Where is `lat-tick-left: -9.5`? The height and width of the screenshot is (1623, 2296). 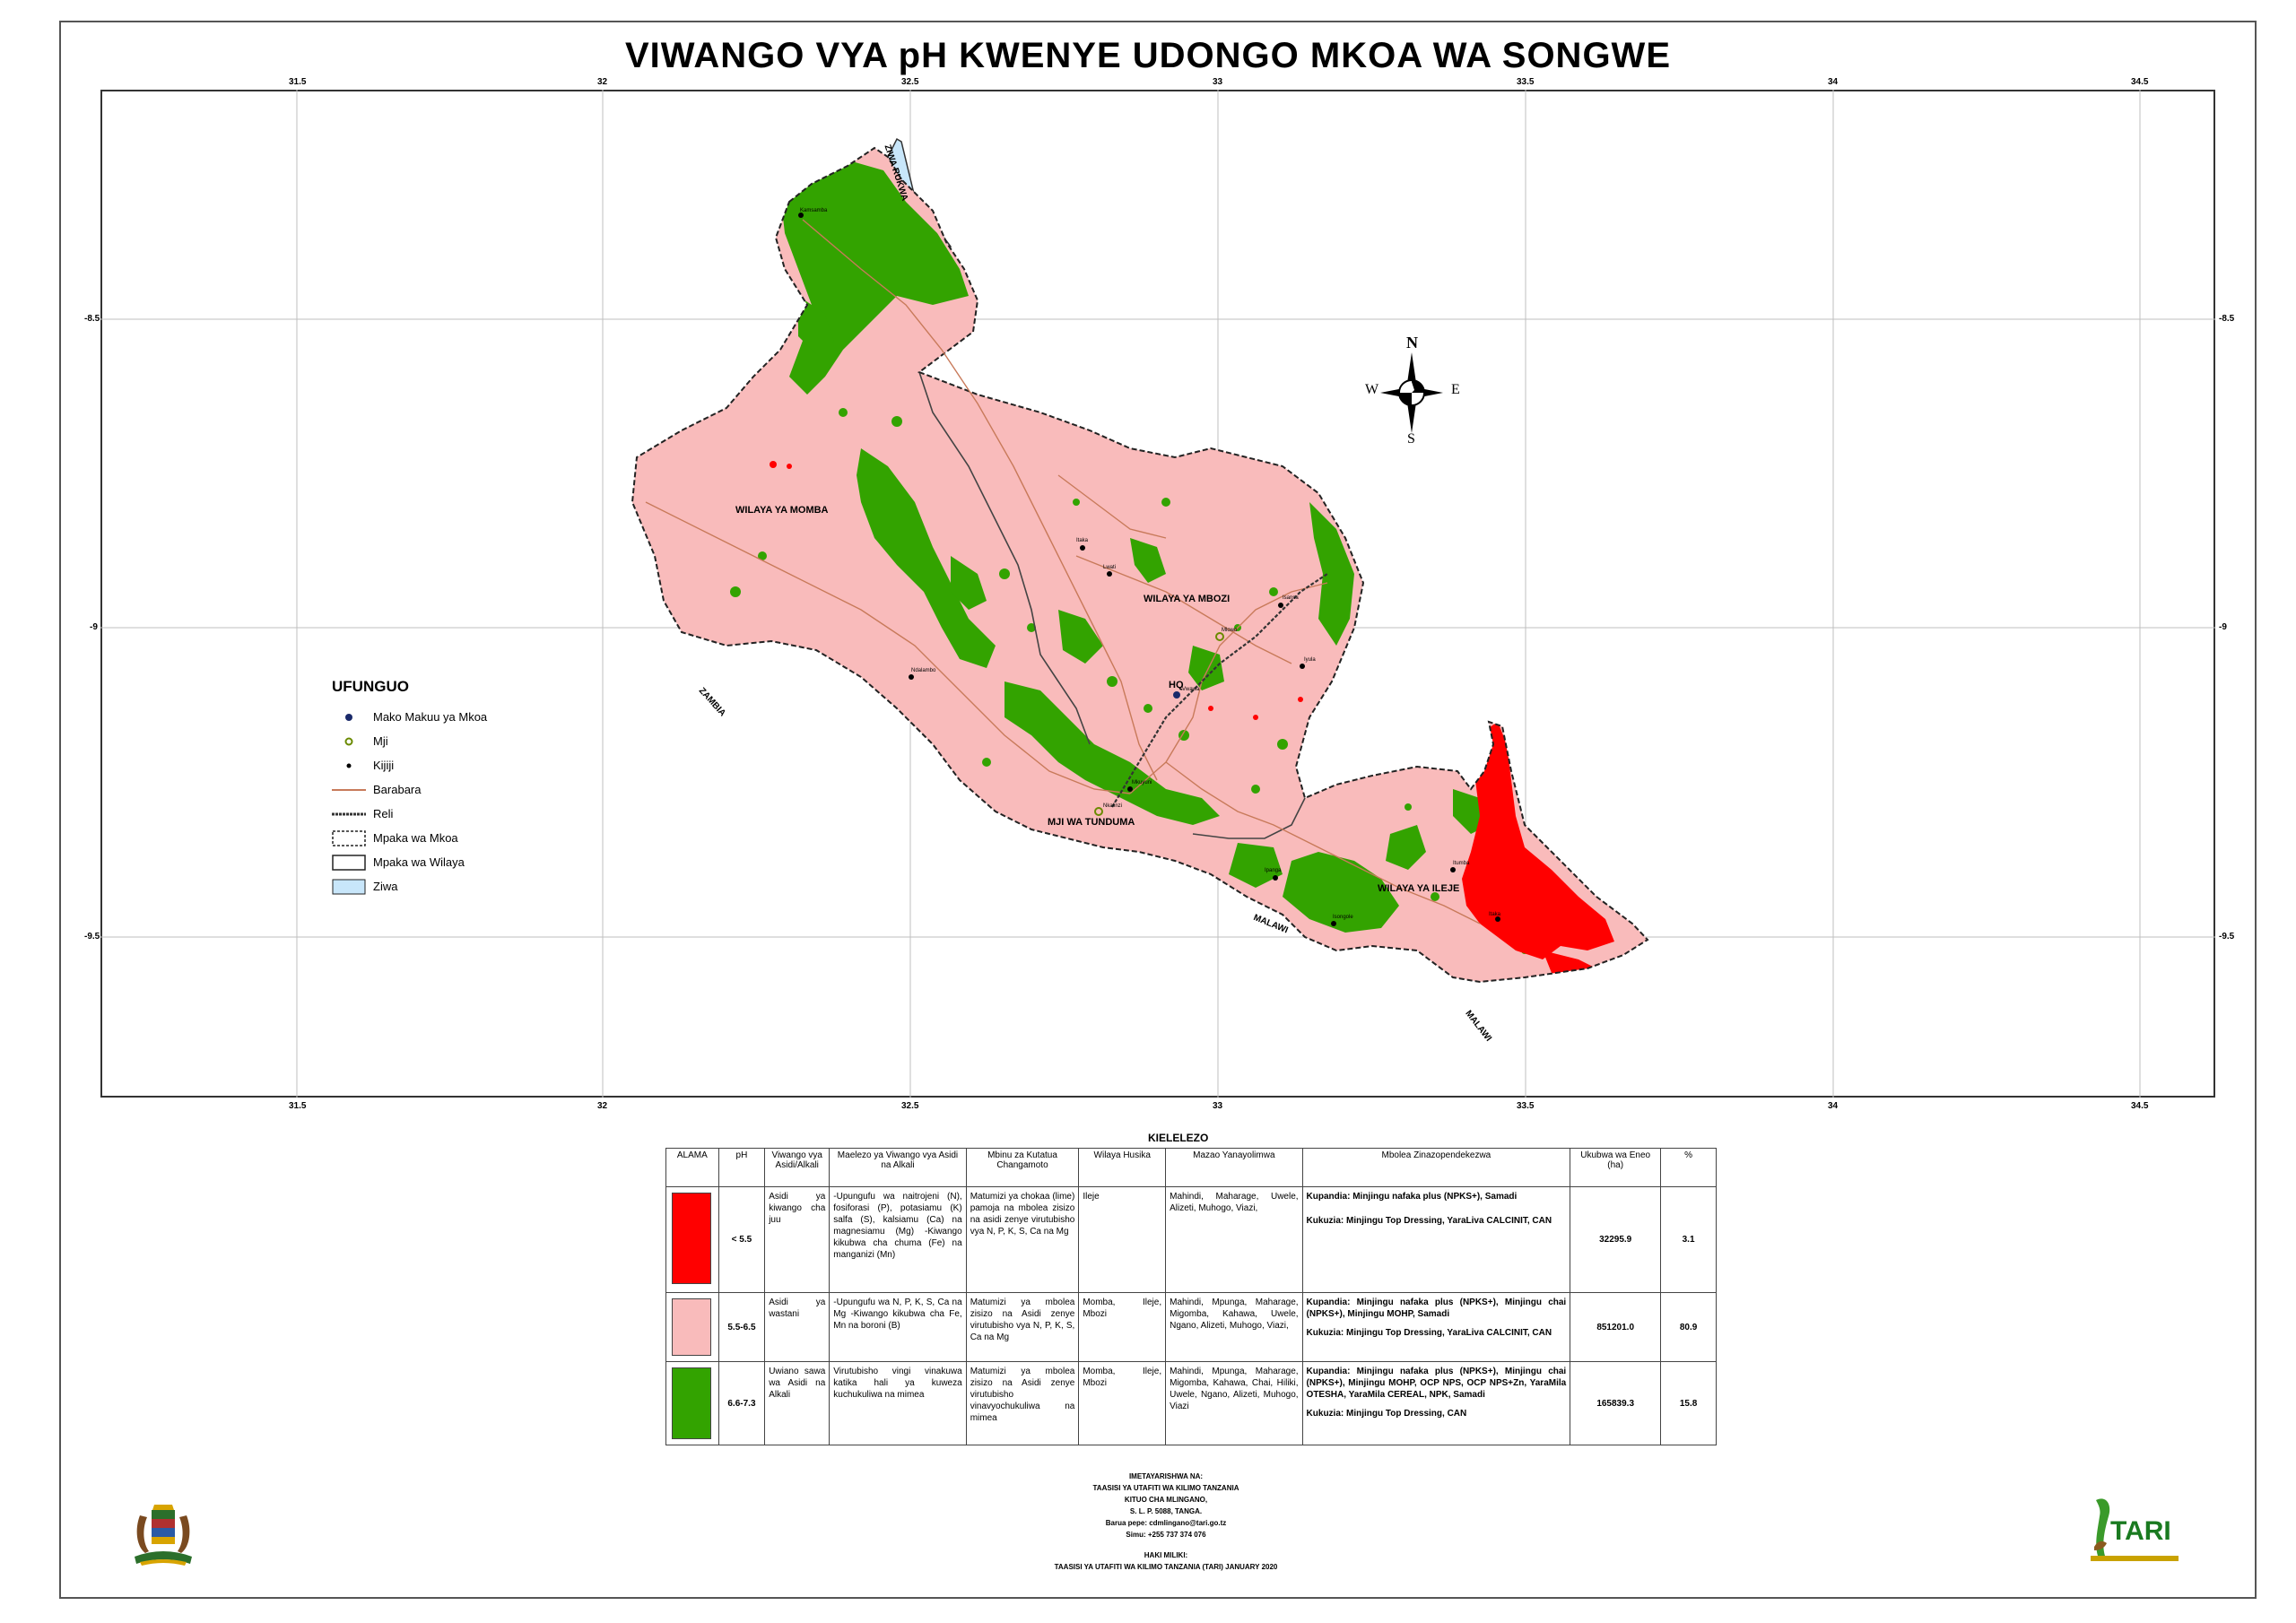 lat-tick-left: -9.5 is located at coordinates (92, 937).